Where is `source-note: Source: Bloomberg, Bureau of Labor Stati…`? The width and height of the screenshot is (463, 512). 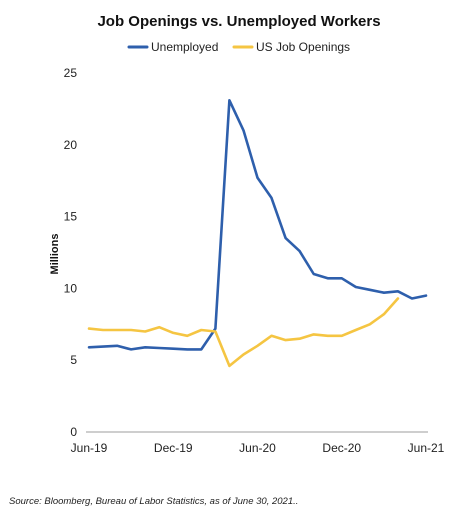 source-note: Source: Bloomberg, Bureau of Labor Stati… is located at coordinates (153, 501).